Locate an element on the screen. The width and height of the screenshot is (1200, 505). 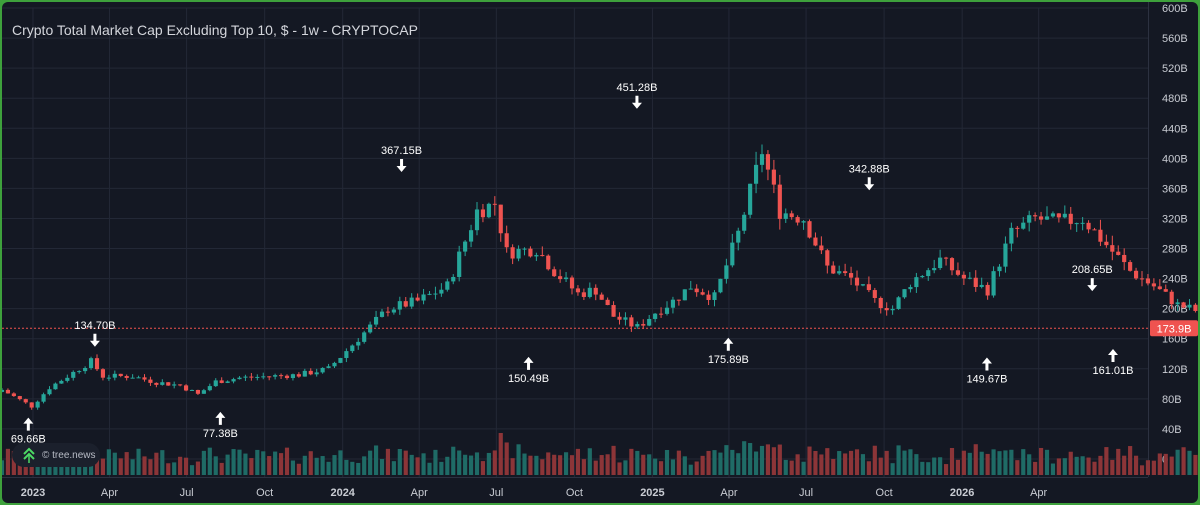
x-tick-label: Oct is located at coordinates (574, 493).